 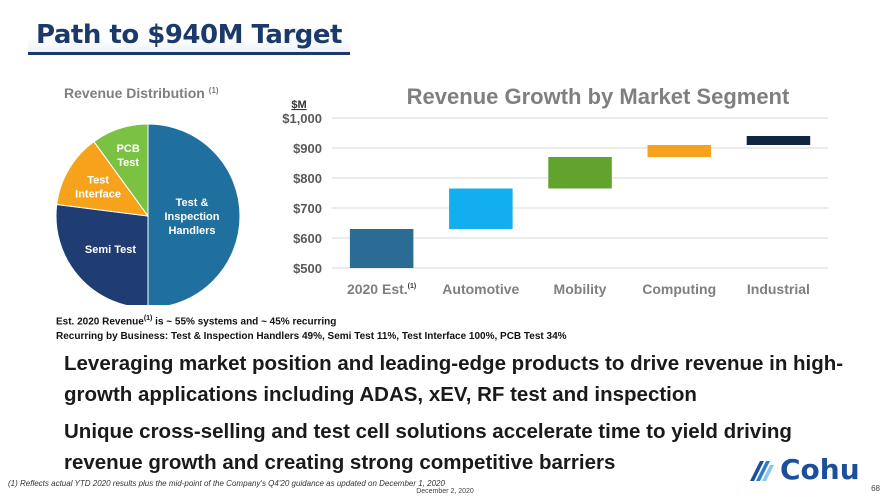 I want to click on revenue-note-superscript: (1), so click(x=148, y=318).